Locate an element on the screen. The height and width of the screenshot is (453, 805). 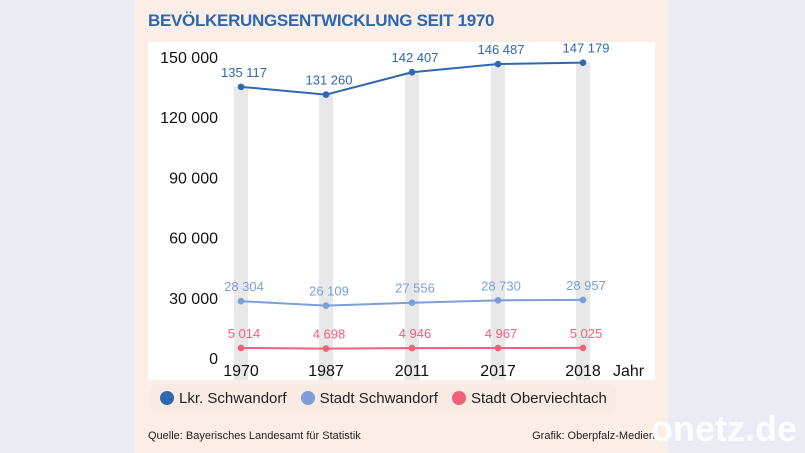
watermark-logo: onetz.de is located at coordinates (723, 428).